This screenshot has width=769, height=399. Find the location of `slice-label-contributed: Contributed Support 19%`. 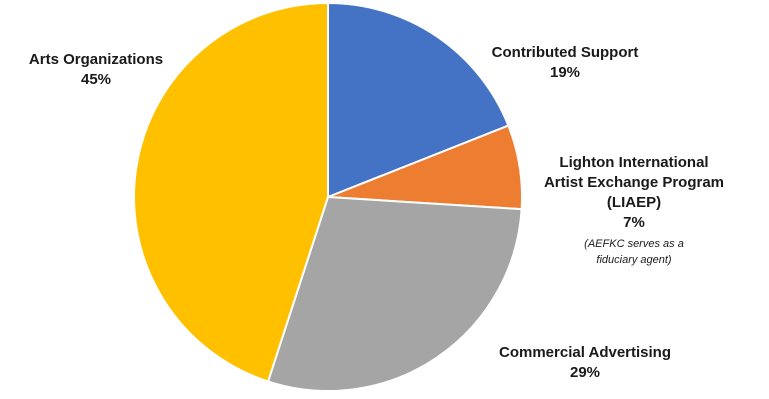

slice-label-contributed: Contributed Support 19% is located at coordinates (565, 62).